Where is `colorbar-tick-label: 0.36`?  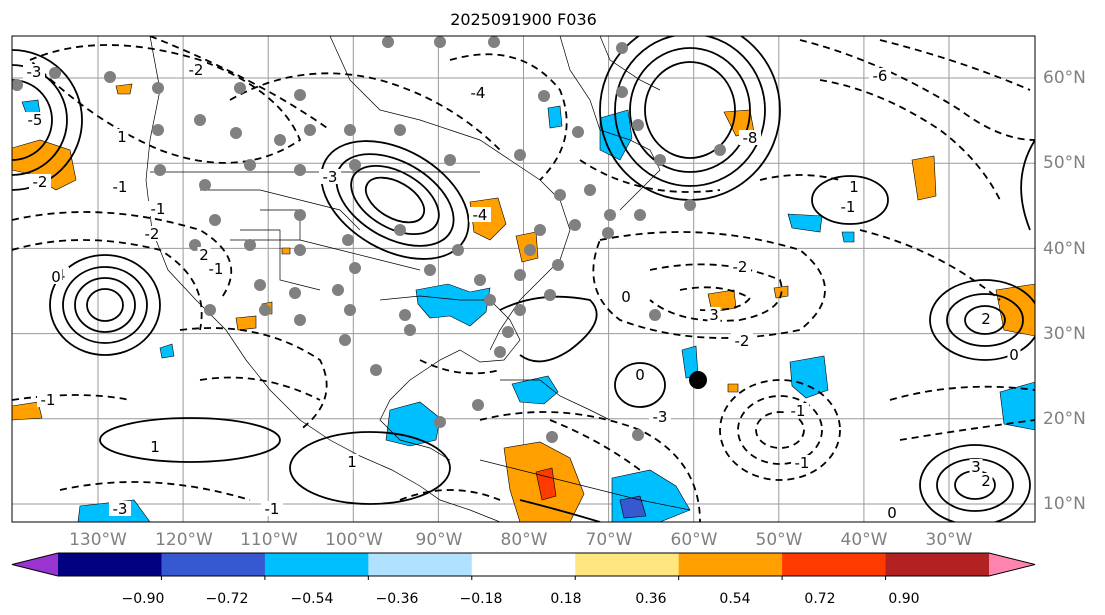 colorbar-tick-label: 0.36 is located at coordinates (650, 599).